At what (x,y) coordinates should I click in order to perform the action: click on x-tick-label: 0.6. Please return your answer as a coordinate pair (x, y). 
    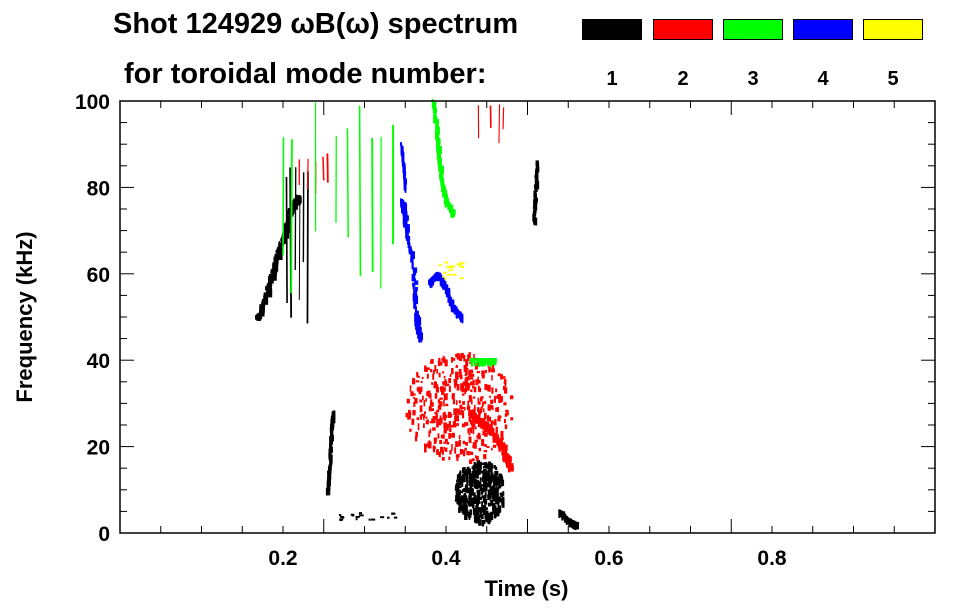
    Looking at the image, I should click on (608, 558).